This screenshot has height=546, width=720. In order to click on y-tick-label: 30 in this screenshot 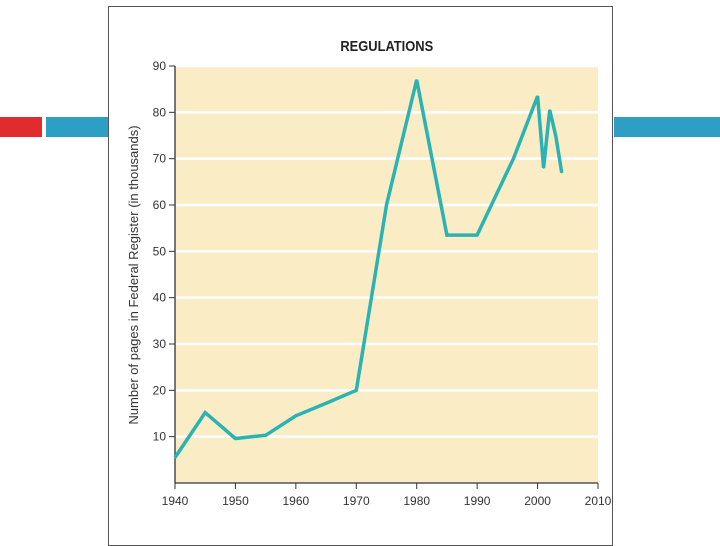, I will do `click(160, 344)`.